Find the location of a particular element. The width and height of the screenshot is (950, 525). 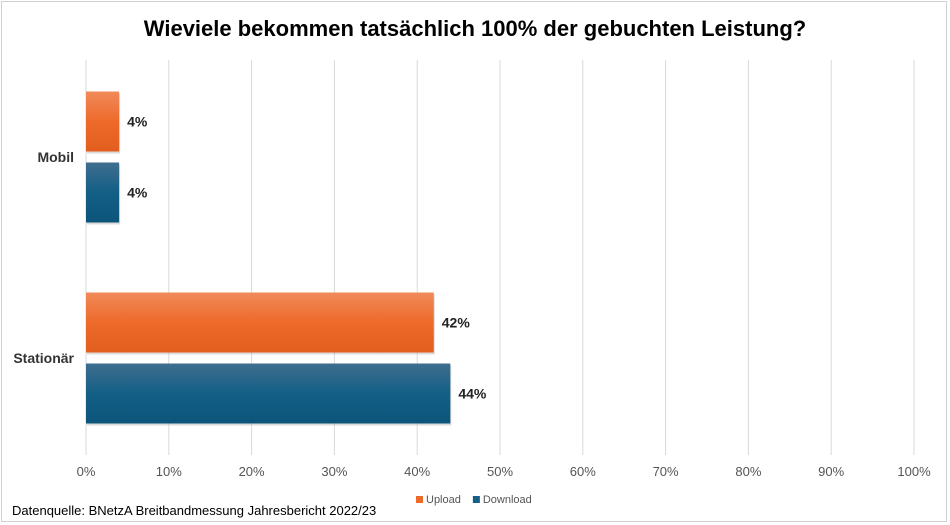

category-label: Mobil is located at coordinates (55, 157).